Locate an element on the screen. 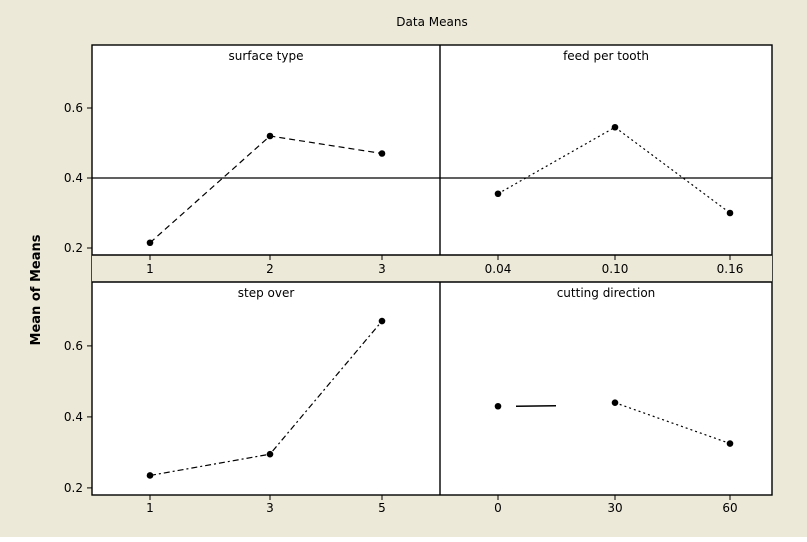 This screenshot has width=807, height=542. y-axis-label: Mean of Means is located at coordinates (36, 289).